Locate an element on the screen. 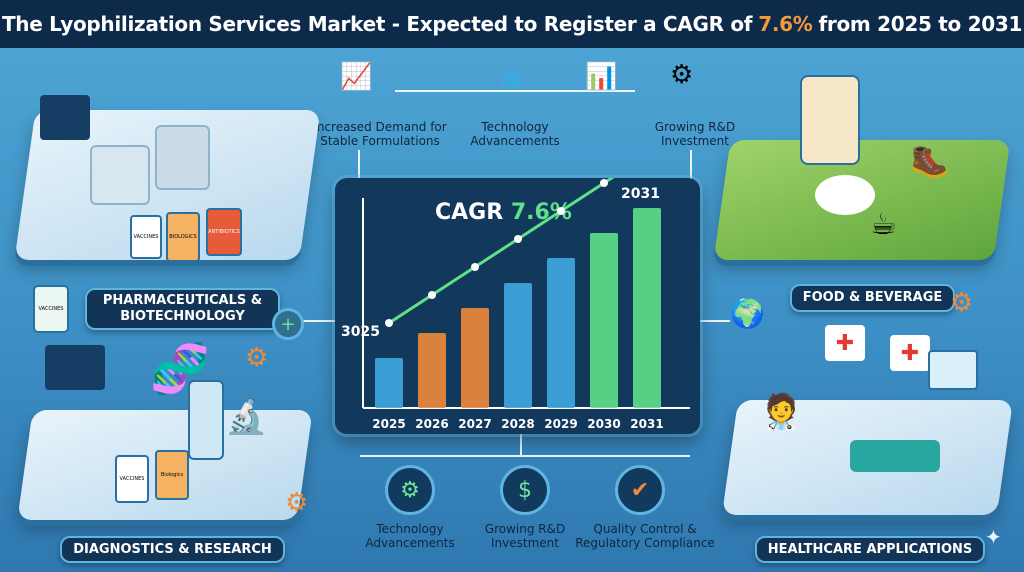 The image size is (1024, 572). segment-label-diagnostics: DIAGNOSTICS & RESEARCH is located at coordinates (172, 549).